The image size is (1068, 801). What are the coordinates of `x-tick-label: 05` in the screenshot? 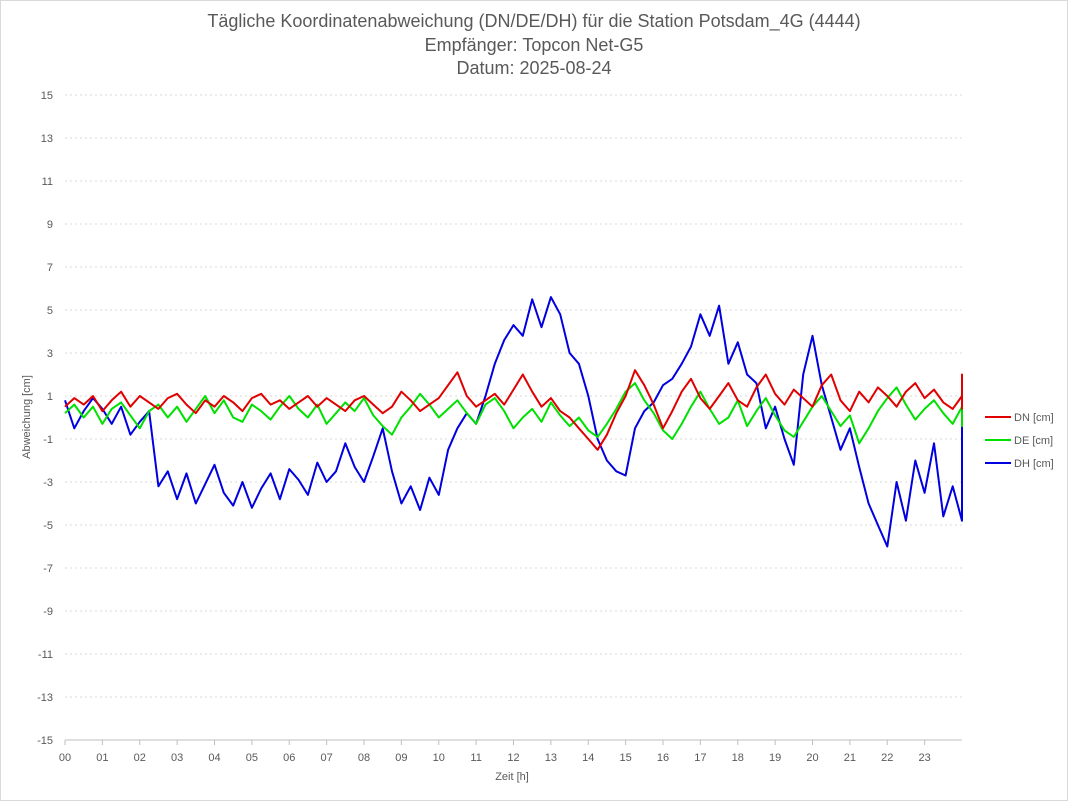 It's located at (252, 758).